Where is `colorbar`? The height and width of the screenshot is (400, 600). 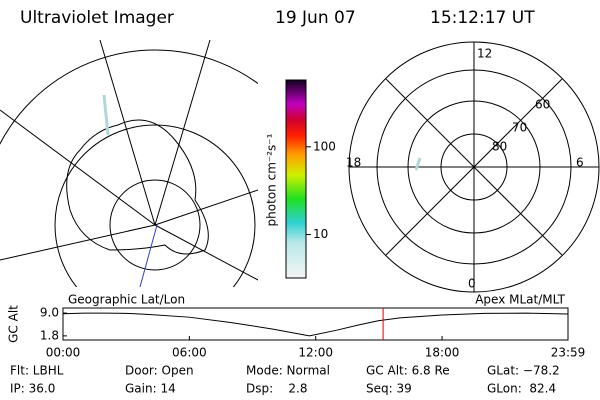
colorbar is located at coordinates (296, 179).